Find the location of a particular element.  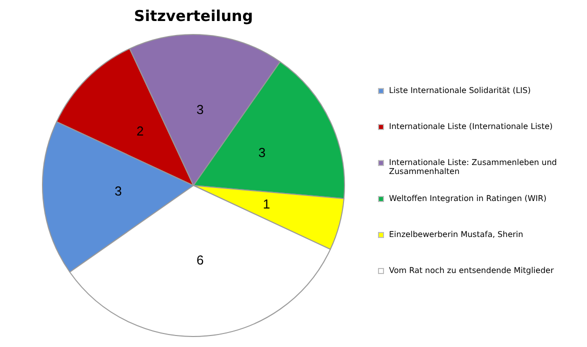

legend-label: Liste Internationale Solidarität (LIS) is located at coordinates (460, 90).